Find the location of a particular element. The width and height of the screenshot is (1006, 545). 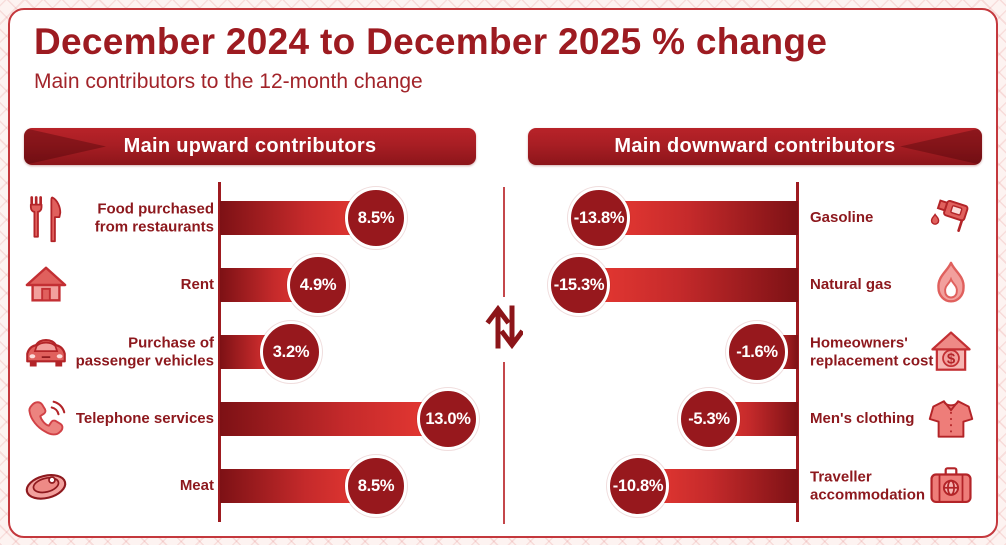

category-label: Telephone services is located at coordinates (144, 419).